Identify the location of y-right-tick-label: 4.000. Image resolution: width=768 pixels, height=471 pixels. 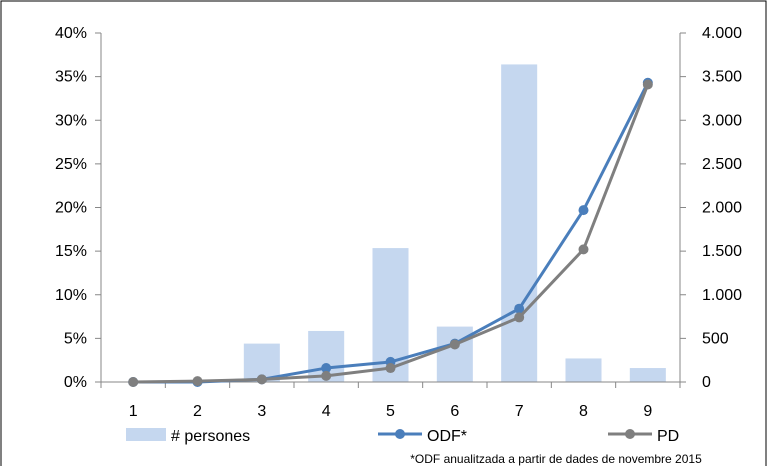
(722, 33).